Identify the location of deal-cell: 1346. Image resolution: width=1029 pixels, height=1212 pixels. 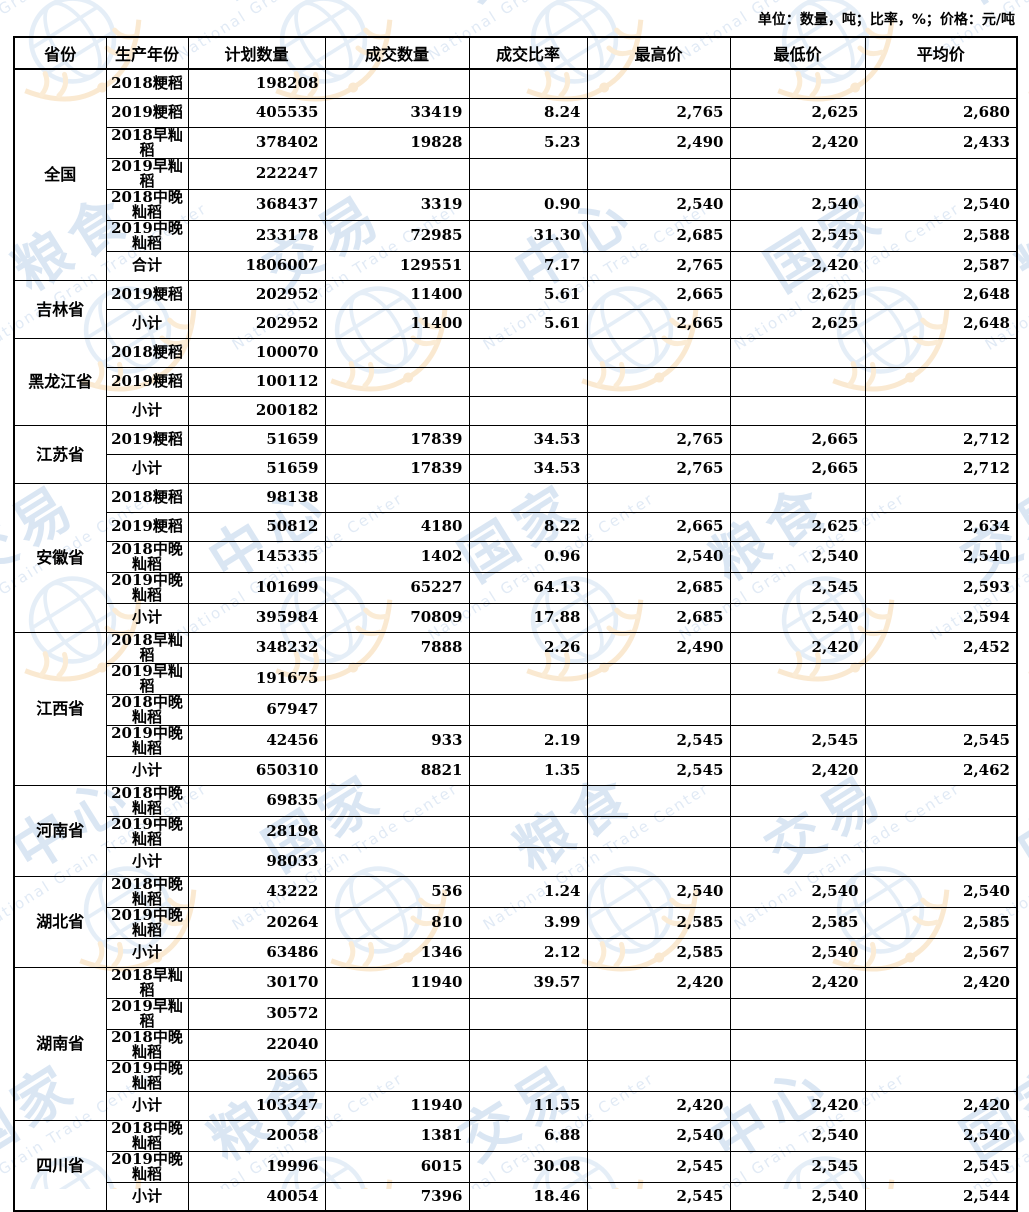
(397, 952).